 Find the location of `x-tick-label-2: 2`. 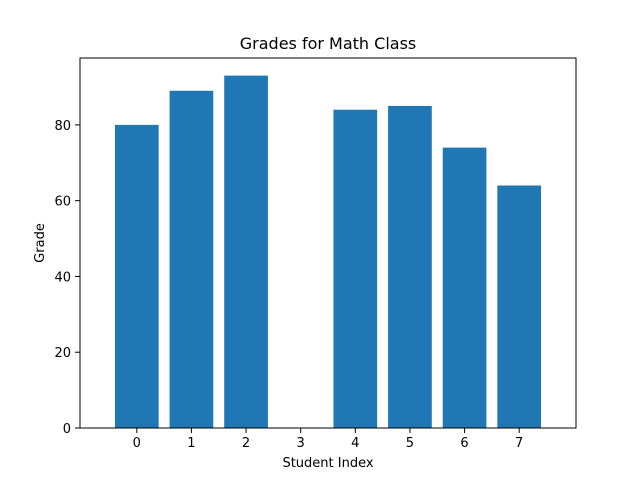

x-tick-label-2: 2 is located at coordinates (246, 443).